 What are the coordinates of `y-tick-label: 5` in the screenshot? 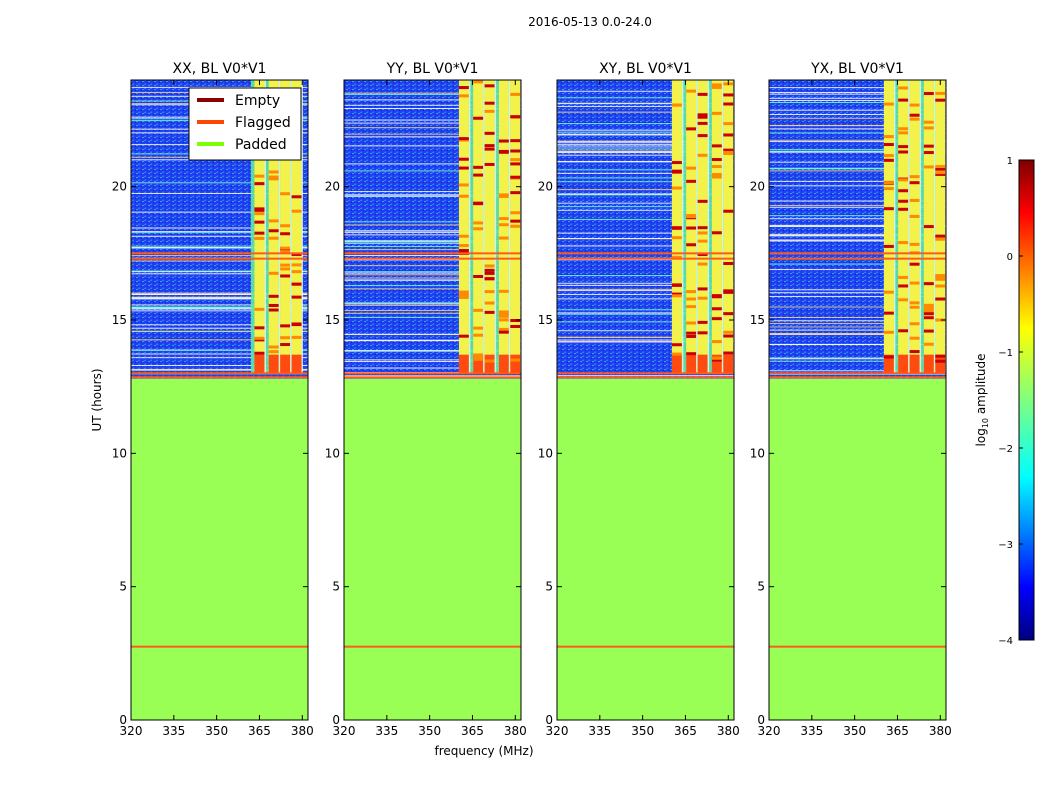 It's located at (549, 587).